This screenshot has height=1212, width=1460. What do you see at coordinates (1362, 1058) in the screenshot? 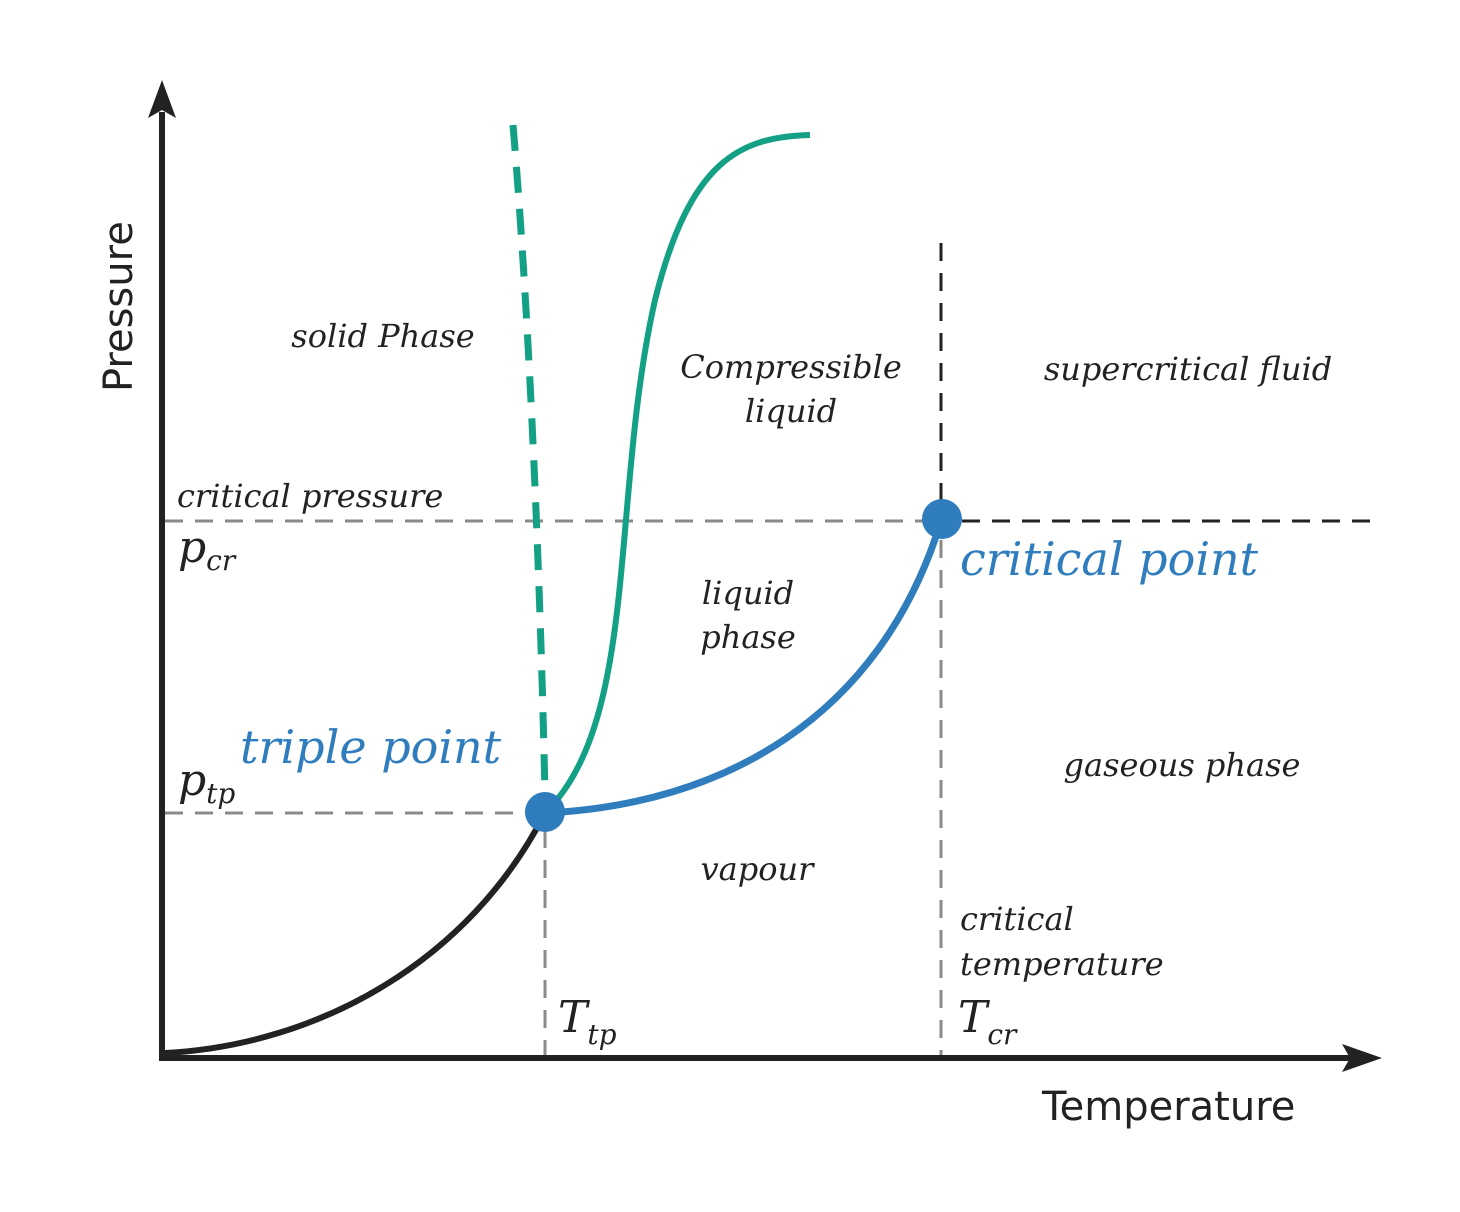
I see `x-axis-arrowhead` at bounding box center [1362, 1058].